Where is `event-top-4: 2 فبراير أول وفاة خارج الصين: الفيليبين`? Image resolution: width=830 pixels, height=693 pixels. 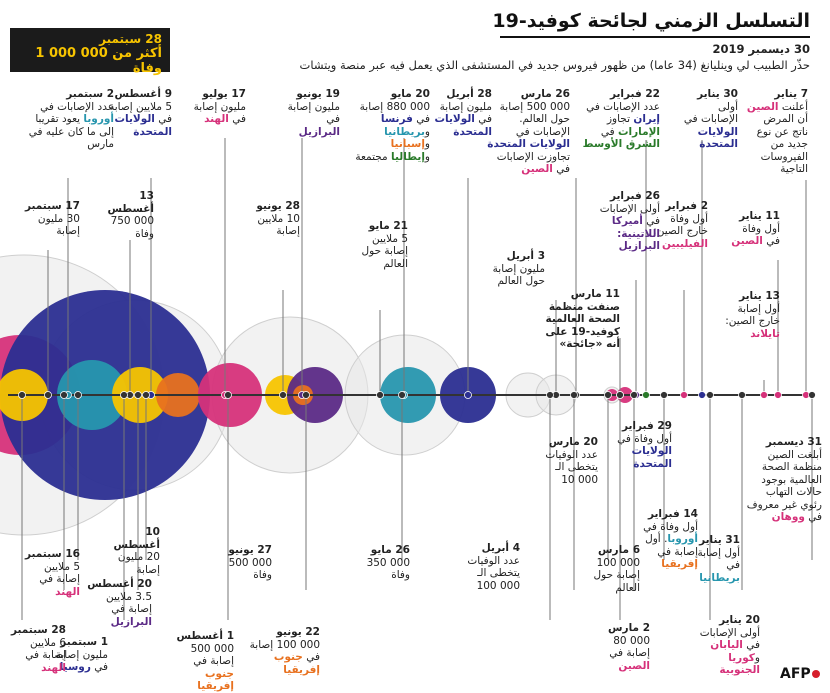
event-top-4: 2 فبراير أول وفاة خارج الصين: الفيليبين is located at coordinates (677, 225).